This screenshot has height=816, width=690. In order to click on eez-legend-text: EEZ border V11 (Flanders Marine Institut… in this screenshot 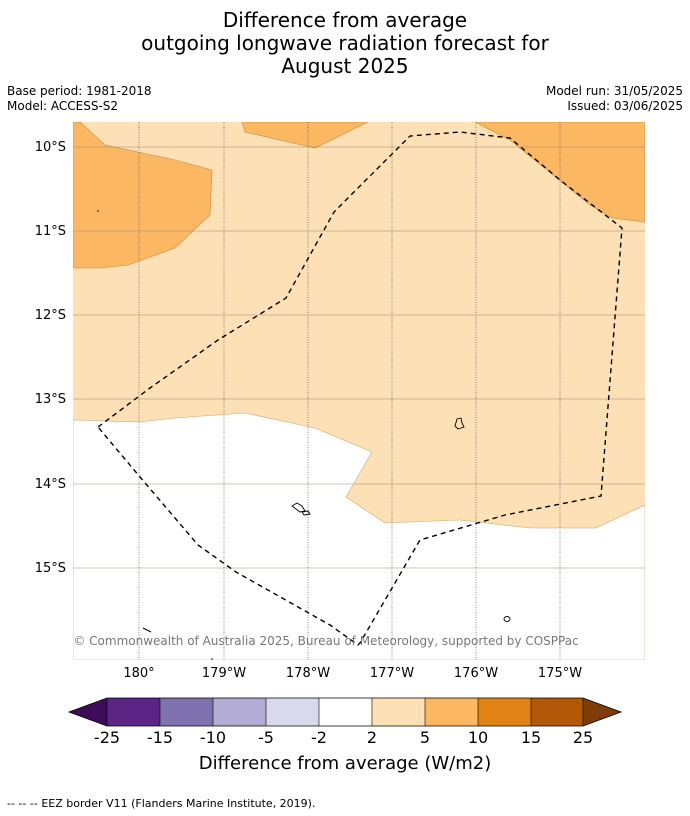, I will do `click(178, 803)`.